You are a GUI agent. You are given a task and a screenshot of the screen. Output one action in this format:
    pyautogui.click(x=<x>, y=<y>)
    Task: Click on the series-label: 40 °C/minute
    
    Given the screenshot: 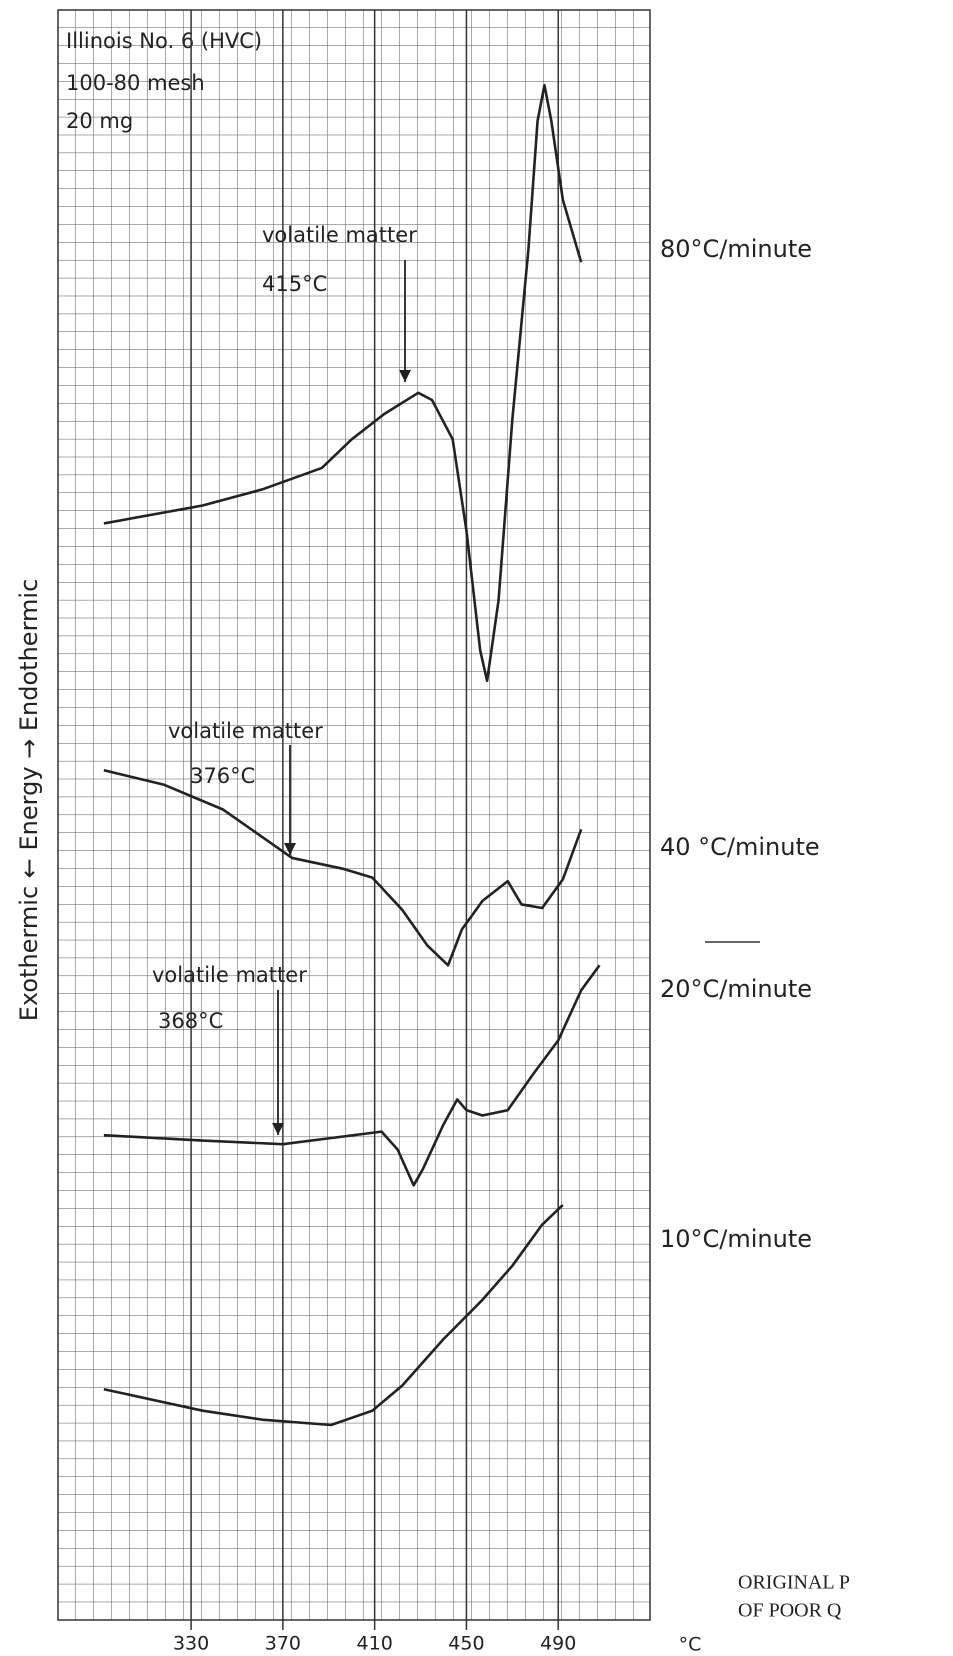 What is the action you would take?
    pyautogui.click(x=740, y=847)
    